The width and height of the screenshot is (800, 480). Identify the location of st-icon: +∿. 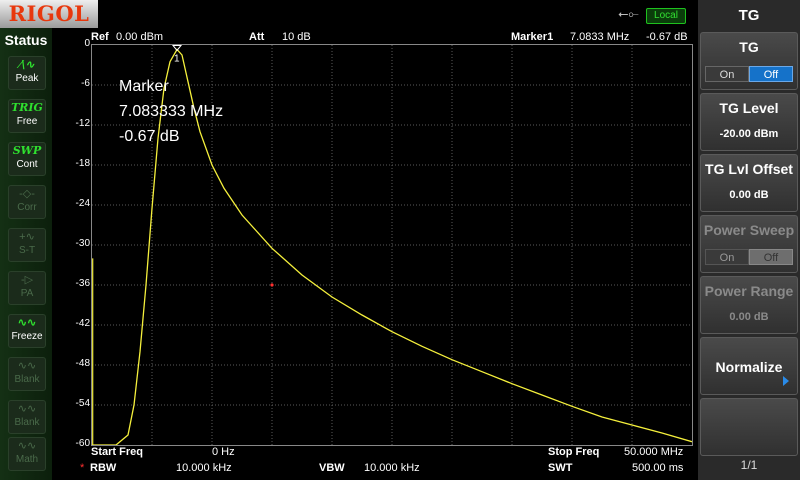
(27, 237).